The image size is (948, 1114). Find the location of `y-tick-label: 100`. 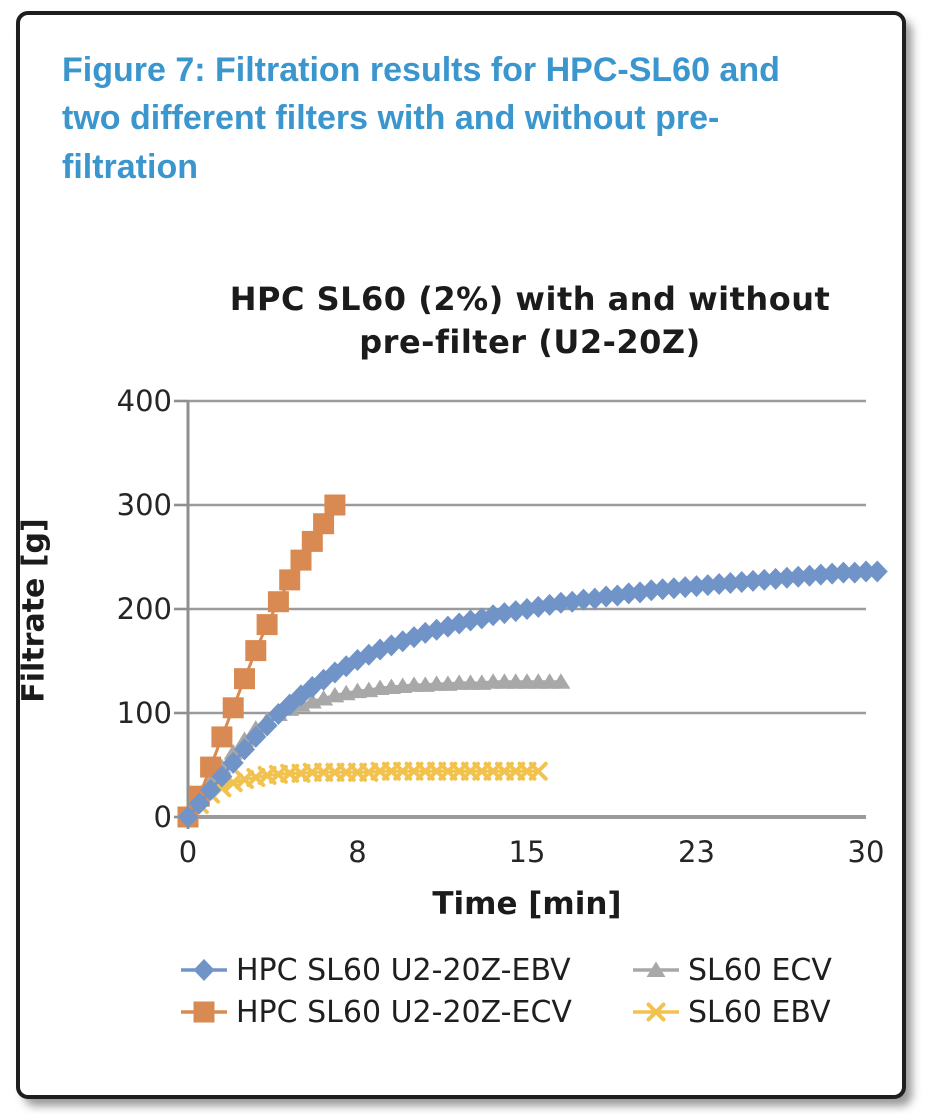

y-tick-label: 100 is located at coordinates (144, 713).